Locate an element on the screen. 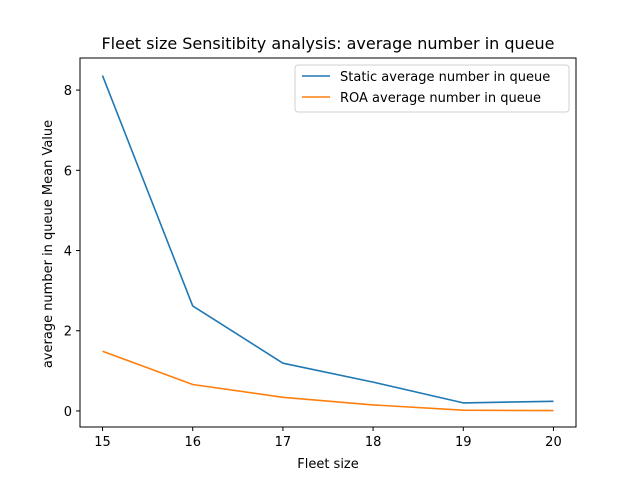  legend-box is located at coordinates (432, 88).